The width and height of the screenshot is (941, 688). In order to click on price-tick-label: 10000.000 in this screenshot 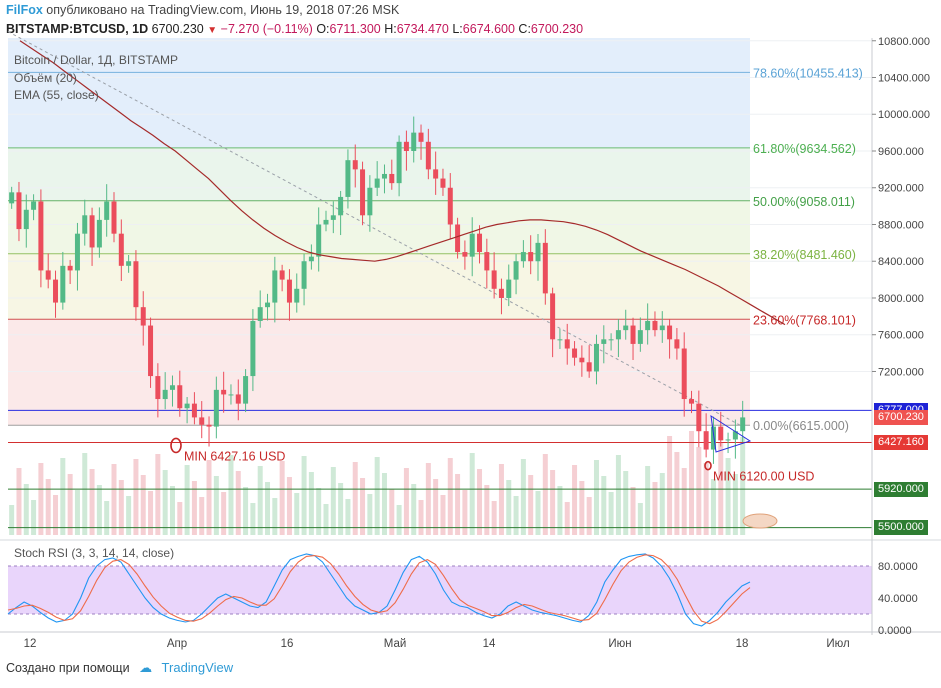, I will do `click(904, 115)`.